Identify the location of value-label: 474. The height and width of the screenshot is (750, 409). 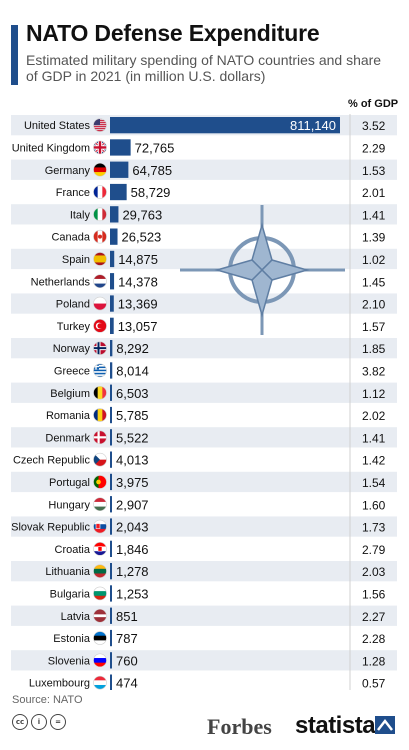
(127, 683).